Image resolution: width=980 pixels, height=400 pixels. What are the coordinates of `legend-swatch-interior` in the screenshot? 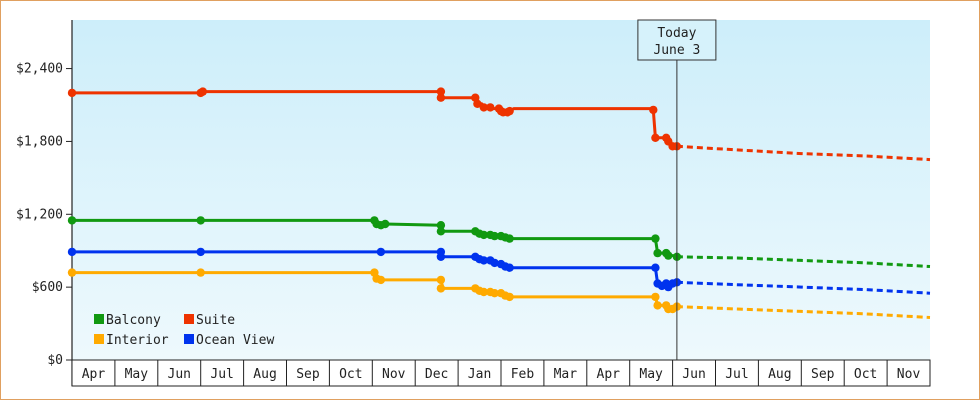 It's located at (99, 339).